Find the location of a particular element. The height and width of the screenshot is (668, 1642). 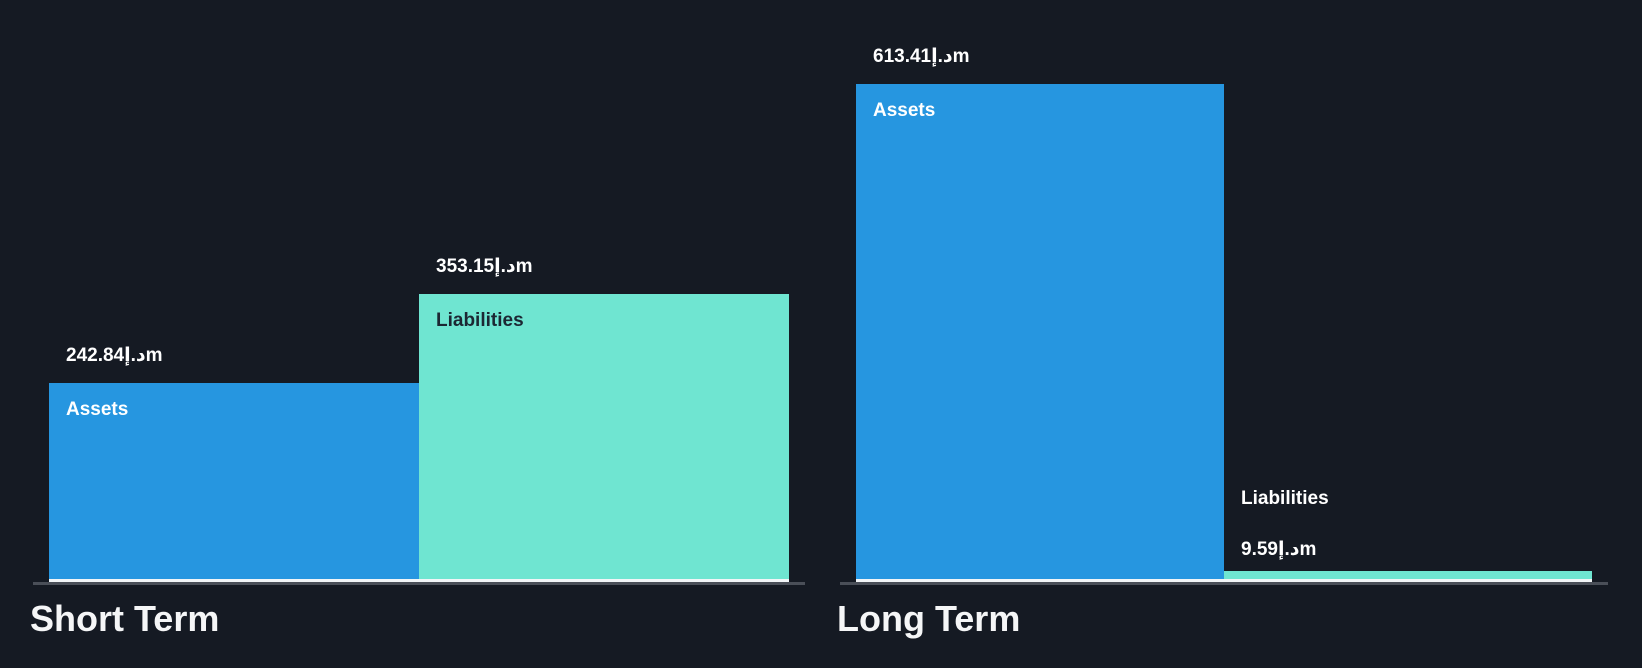

short-term-liabilities-column: 353.15د.إm Liabilities is located at coordinates (604, 417).